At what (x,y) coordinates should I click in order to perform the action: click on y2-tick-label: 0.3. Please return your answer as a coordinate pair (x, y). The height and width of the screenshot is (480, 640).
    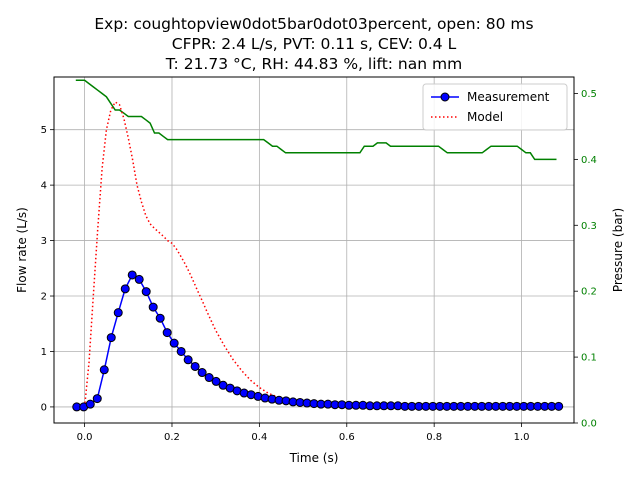
    Looking at the image, I should click on (589, 226).